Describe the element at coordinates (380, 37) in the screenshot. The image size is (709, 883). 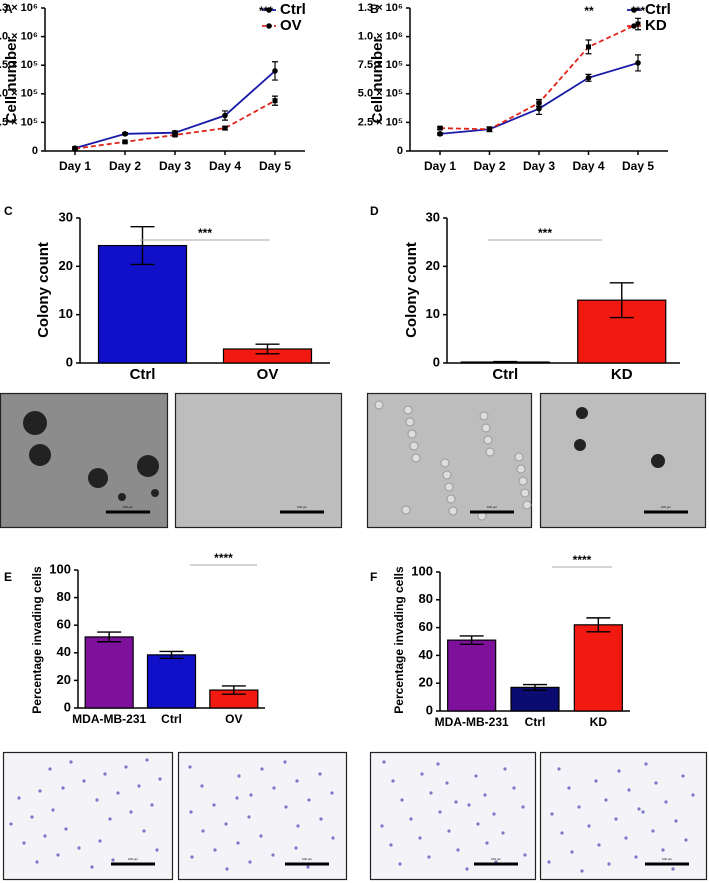
I see `y-tick-label: 1.0 × 10⁶` at that location.